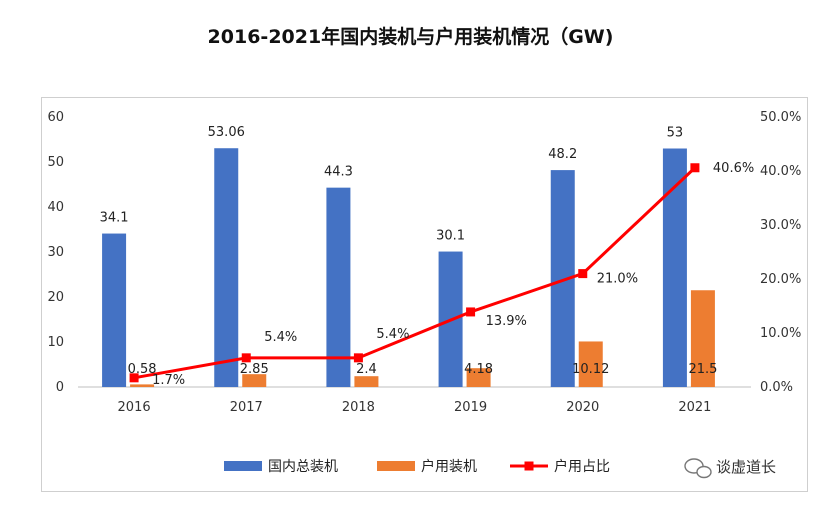  I want to click on legend-label-total: 国内总装机, so click(303, 467).